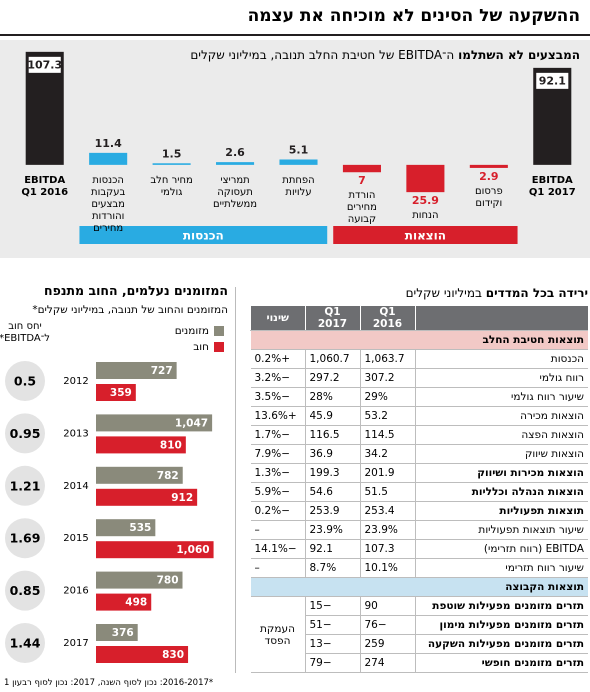 The image size is (590, 692). Describe the element at coordinates (75, 381) in the screenshot. I see `y-tick-label: 2012` at that location.